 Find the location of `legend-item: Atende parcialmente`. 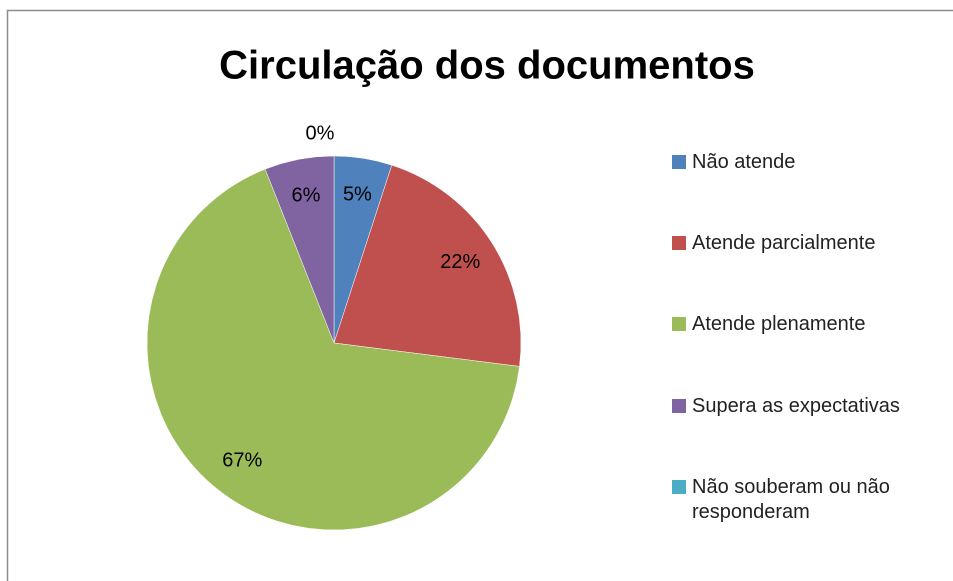

legend-item: Atende parcialmente is located at coordinates (804, 243).